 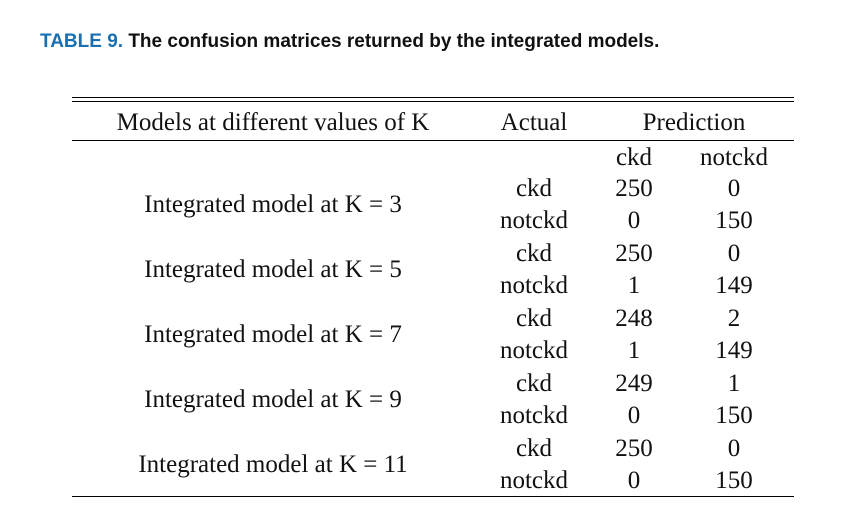 I want to click on header-rule, so click(x=433, y=140).